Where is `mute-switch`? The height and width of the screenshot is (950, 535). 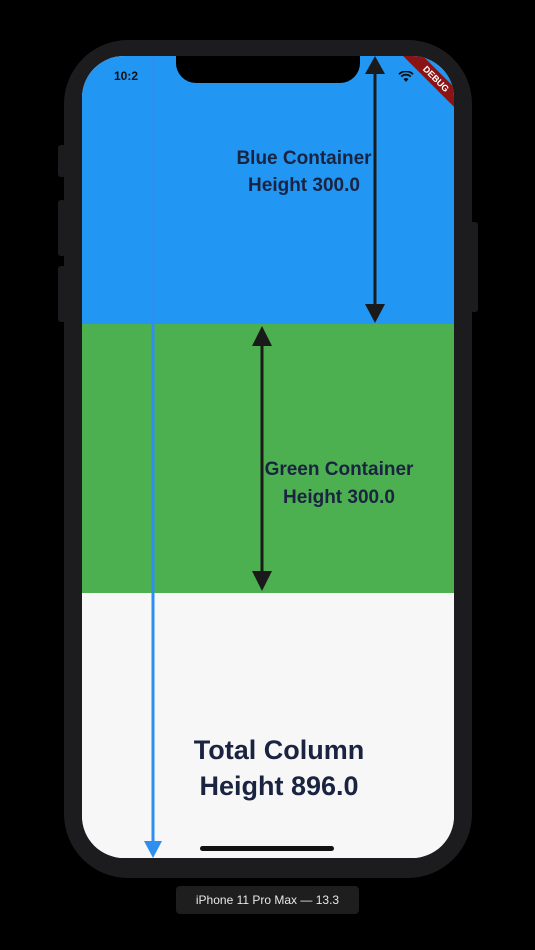
mute-switch is located at coordinates (62, 161).